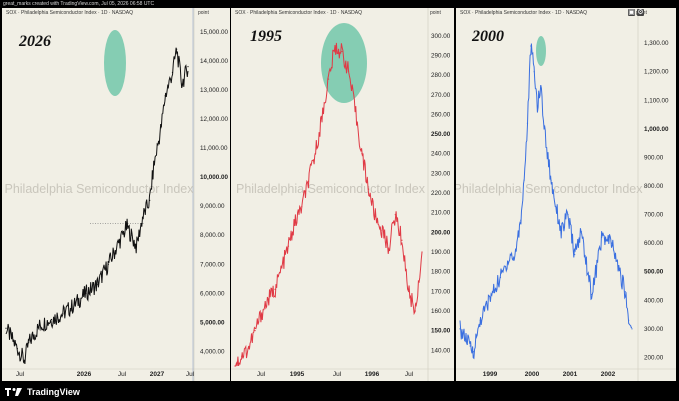 Image resolution: width=679 pixels, height=401 pixels. What do you see at coordinates (570, 374) in the screenshot?
I see `x-tick-label: 2001` at bounding box center [570, 374].